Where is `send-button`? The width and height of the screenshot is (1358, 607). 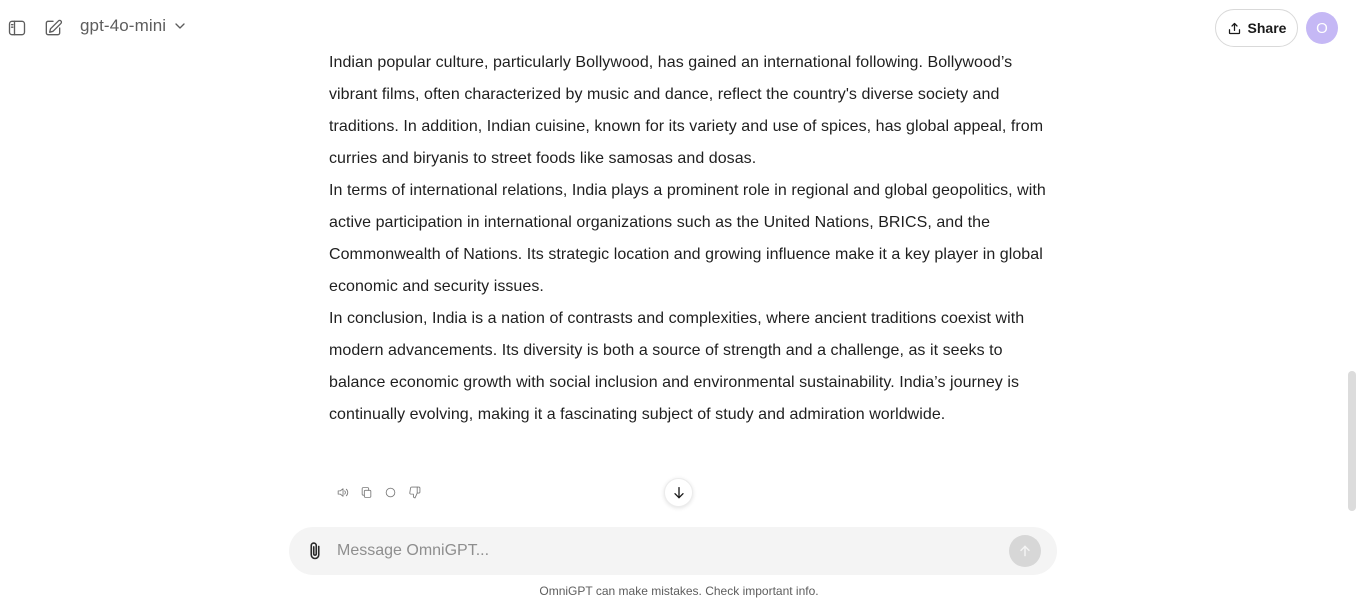
send-button is located at coordinates (1025, 551).